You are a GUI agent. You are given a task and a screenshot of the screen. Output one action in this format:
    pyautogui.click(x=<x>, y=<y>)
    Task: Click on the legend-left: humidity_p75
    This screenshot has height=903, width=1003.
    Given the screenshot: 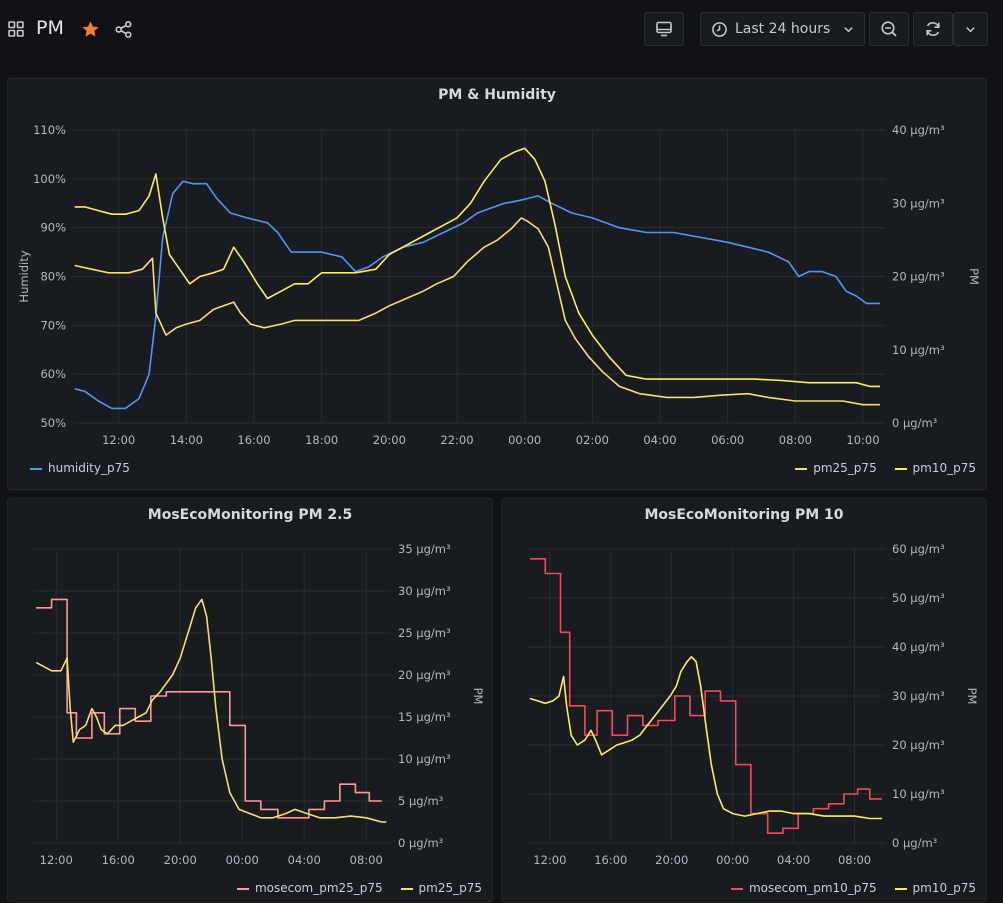 What is the action you would take?
    pyautogui.click(x=80, y=468)
    